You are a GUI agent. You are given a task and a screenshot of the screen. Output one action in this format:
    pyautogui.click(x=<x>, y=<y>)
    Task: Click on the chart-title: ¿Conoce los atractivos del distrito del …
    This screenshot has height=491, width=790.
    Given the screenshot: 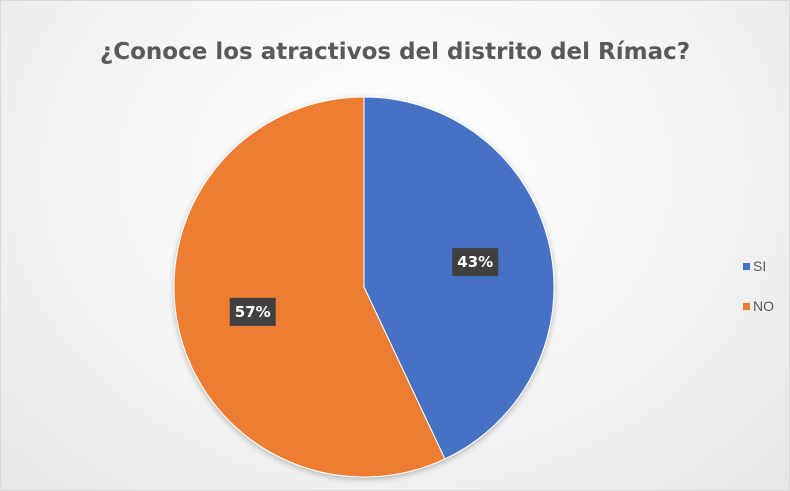 What is the action you would take?
    pyautogui.click(x=395, y=52)
    